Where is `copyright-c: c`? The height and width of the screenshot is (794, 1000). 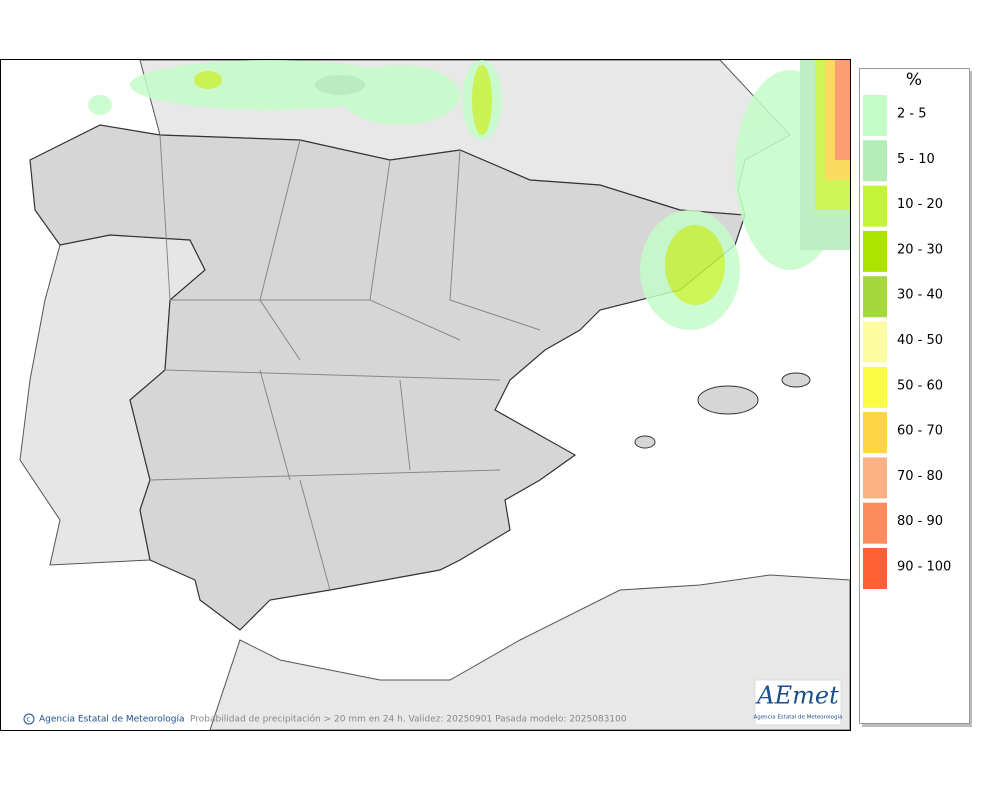 copyright-c: c is located at coordinates (29, 720).